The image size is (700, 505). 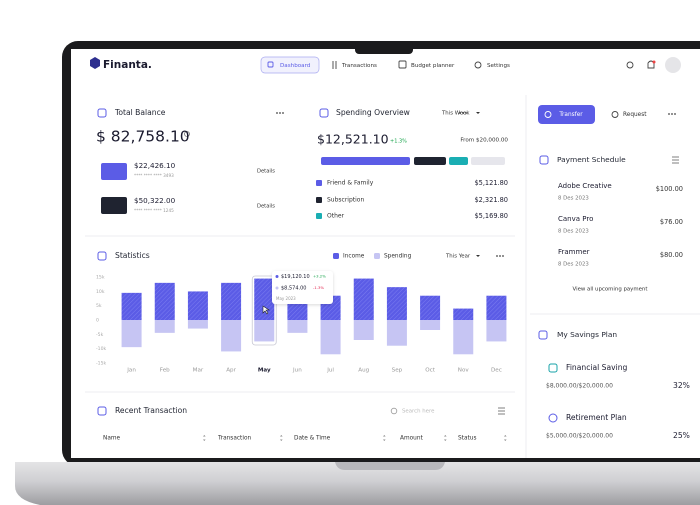 I want to click on payment-name: Frammer, so click(x=574, y=252).